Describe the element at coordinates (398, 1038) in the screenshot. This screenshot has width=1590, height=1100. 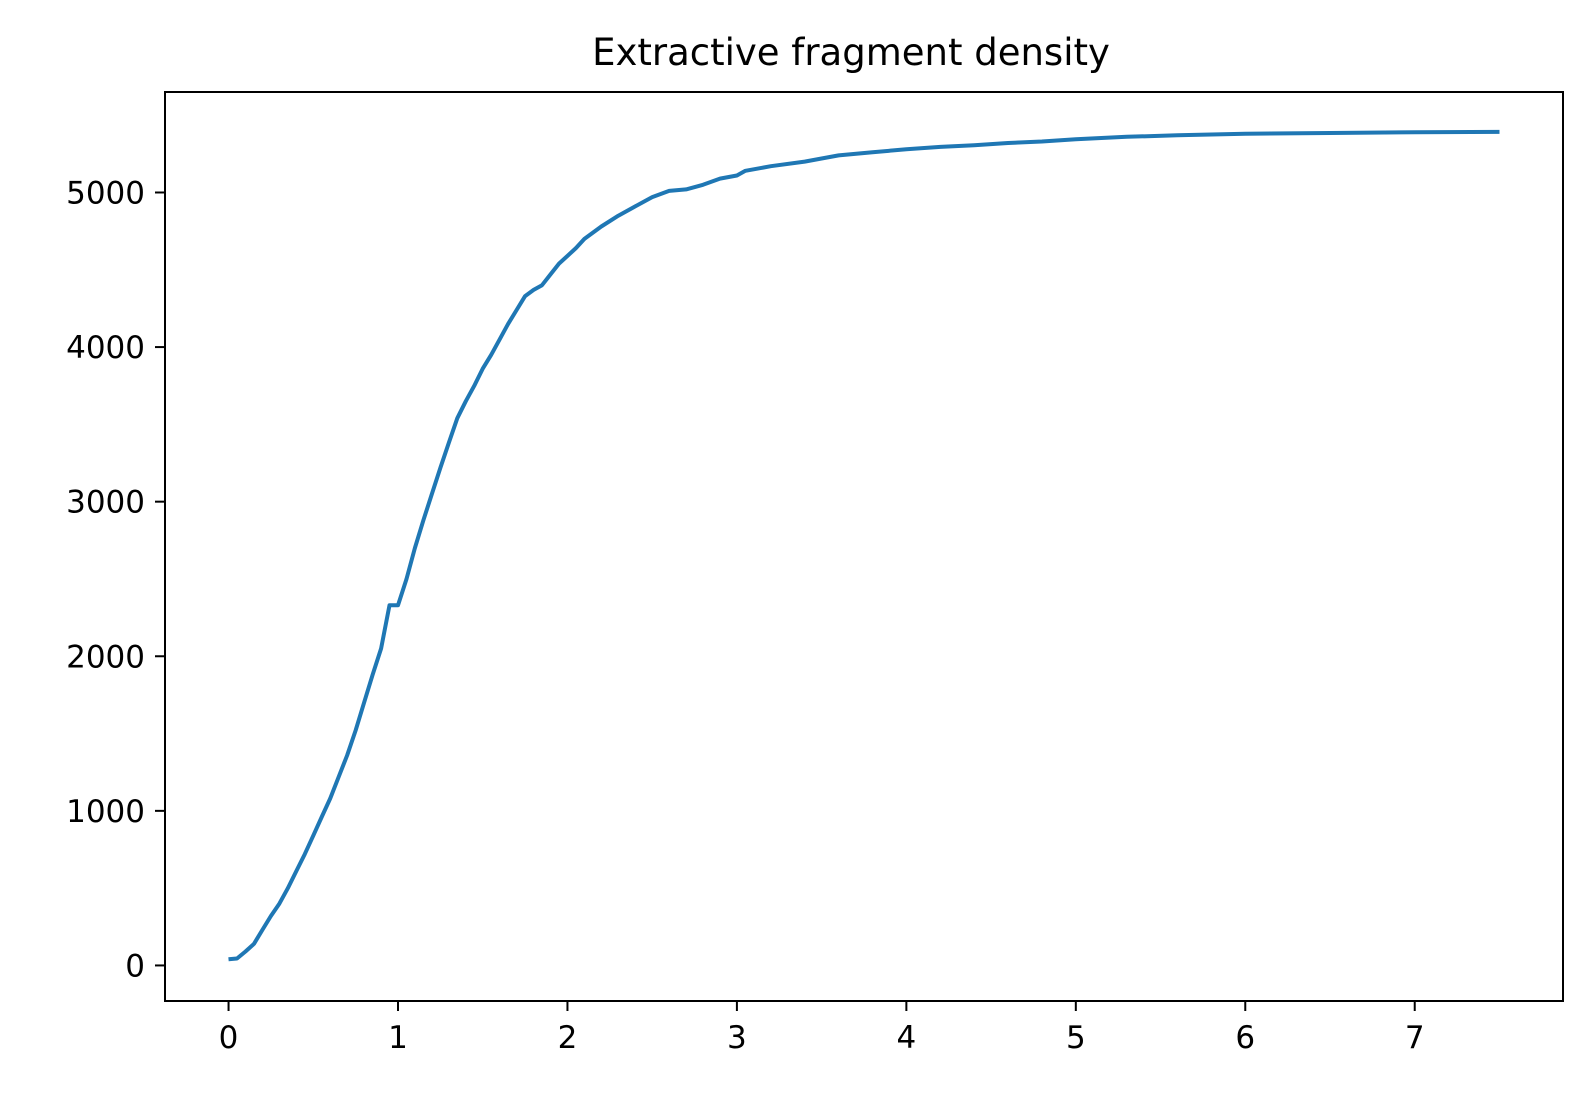
I see `x-tick-label: 1` at that location.